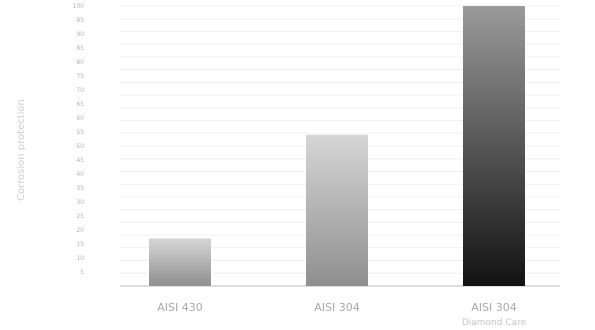 The image size is (595, 330). Describe the element at coordinates (80, 104) in the screenshot. I see `y-tick-label: 65` at that location.